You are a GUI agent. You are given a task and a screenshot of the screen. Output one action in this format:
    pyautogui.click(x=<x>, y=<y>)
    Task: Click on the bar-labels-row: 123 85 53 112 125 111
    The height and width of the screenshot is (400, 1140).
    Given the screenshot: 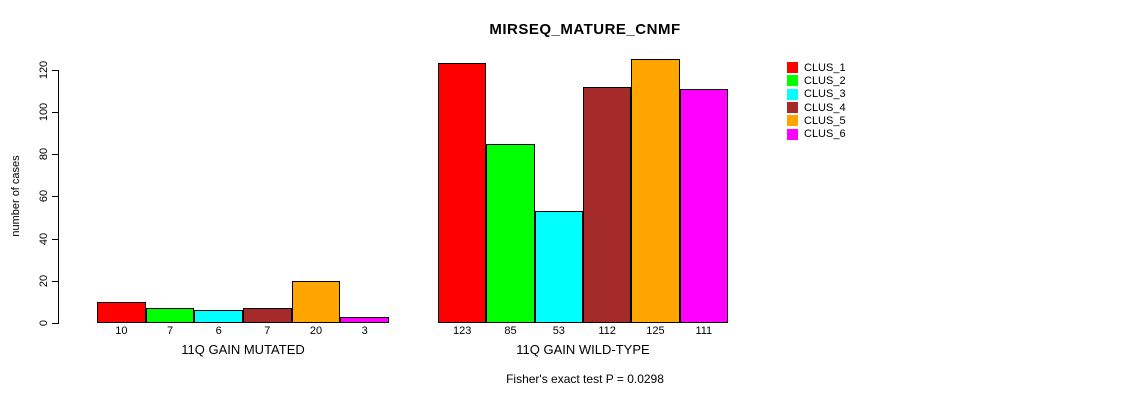 What is the action you would take?
    pyautogui.click(x=583, y=330)
    